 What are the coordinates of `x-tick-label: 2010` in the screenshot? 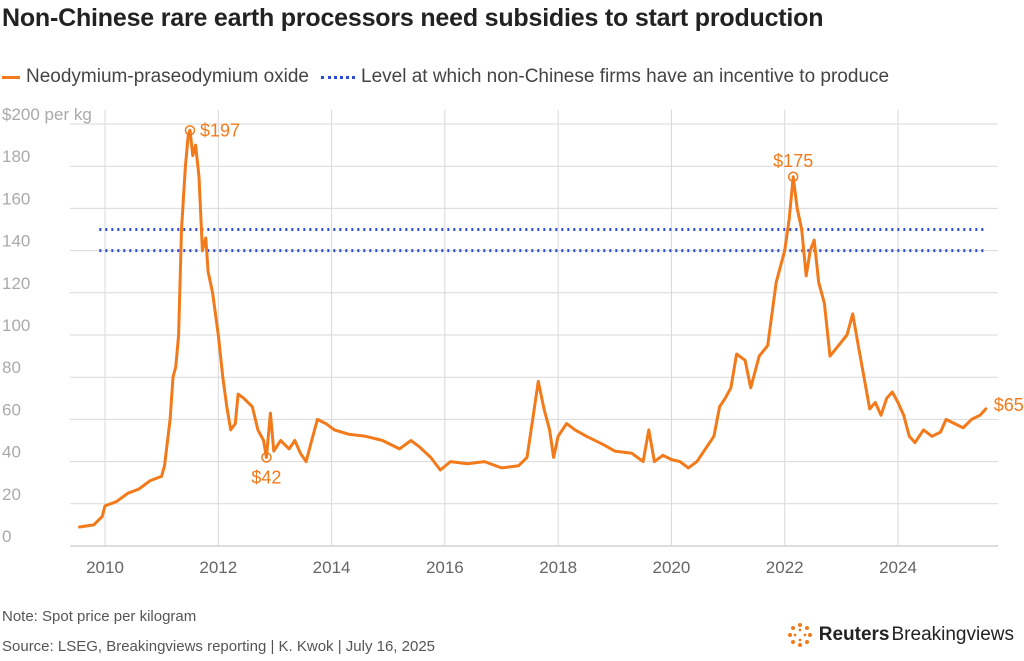 It's located at (105, 567).